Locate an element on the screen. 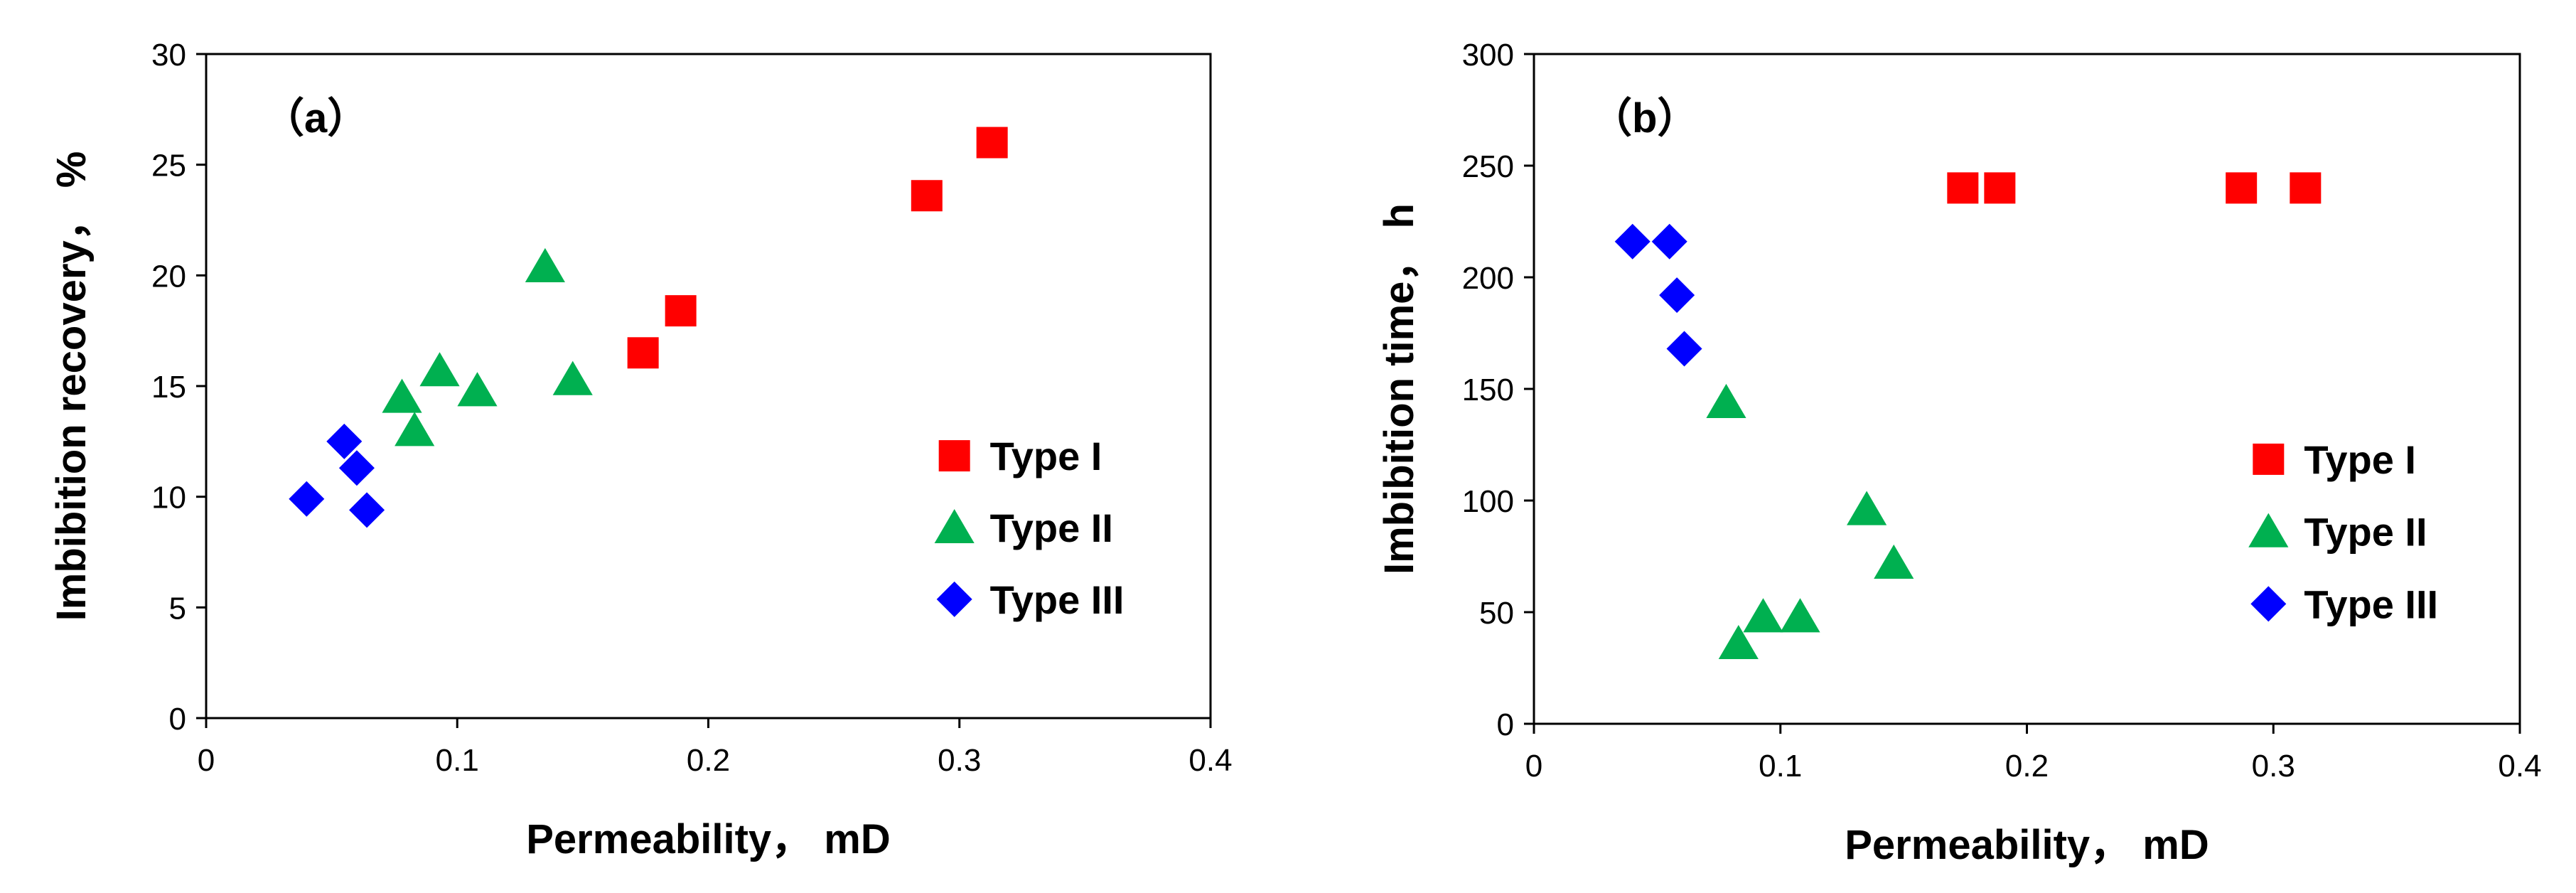 This screenshot has width=2576, height=893. y-tick-label: 300 is located at coordinates (1488, 55).